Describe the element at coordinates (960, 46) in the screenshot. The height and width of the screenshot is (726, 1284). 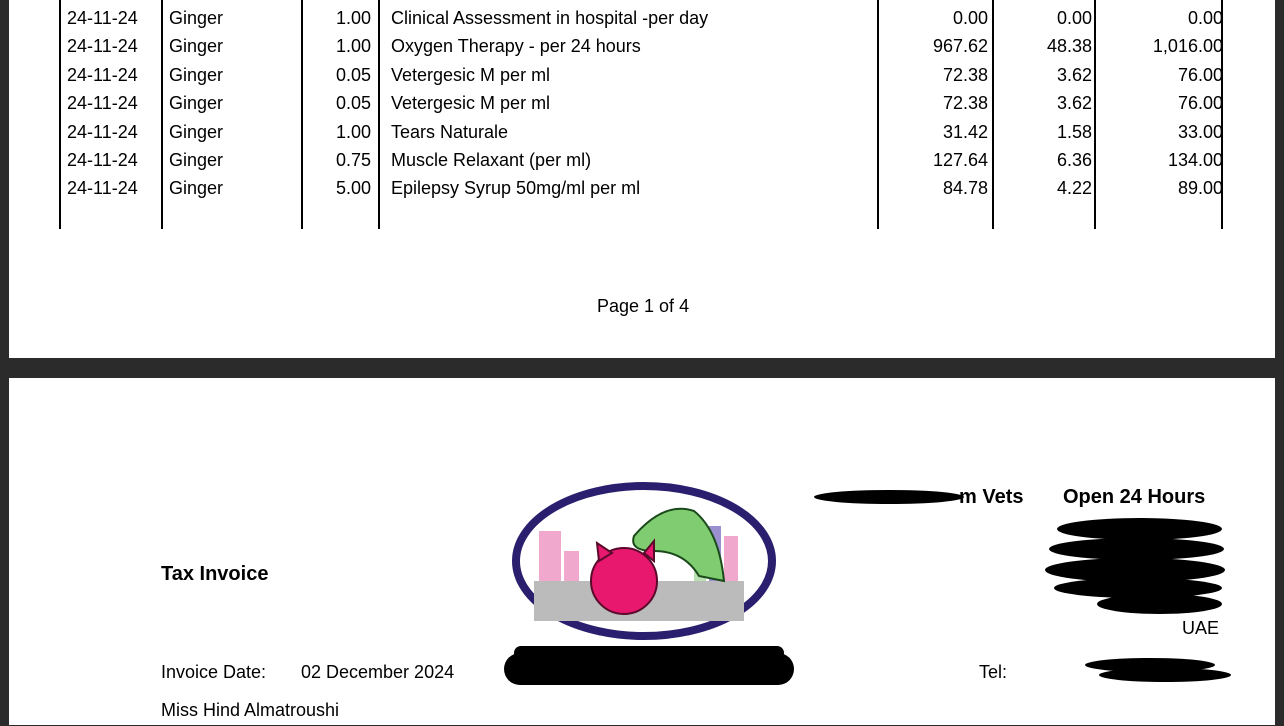
I see `cell-net: 967.62` at that location.